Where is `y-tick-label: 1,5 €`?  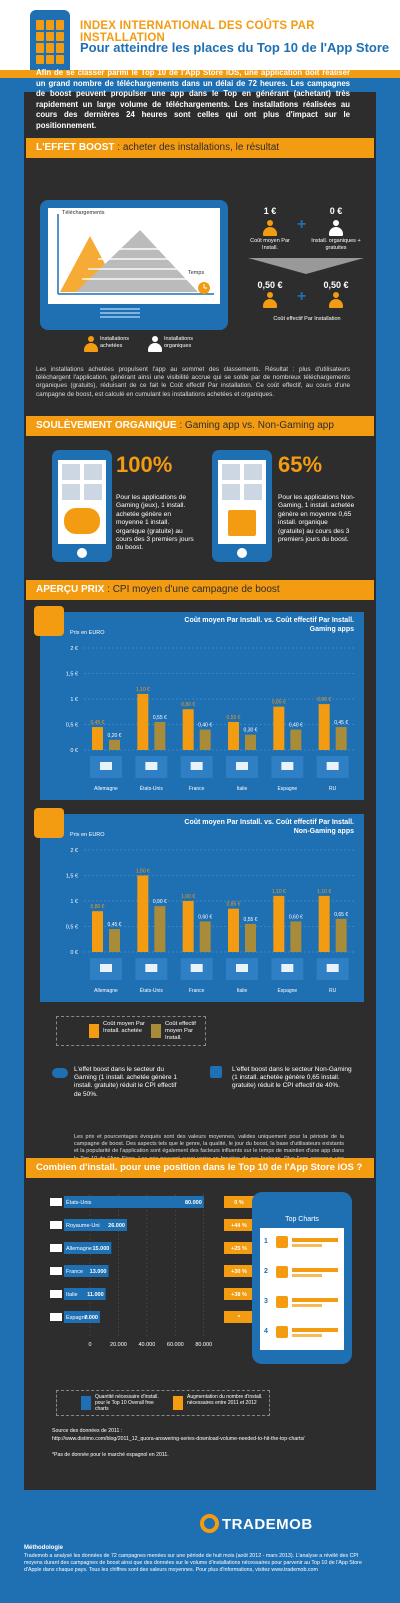 y-tick-label: 1,5 € is located at coordinates (72, 675).